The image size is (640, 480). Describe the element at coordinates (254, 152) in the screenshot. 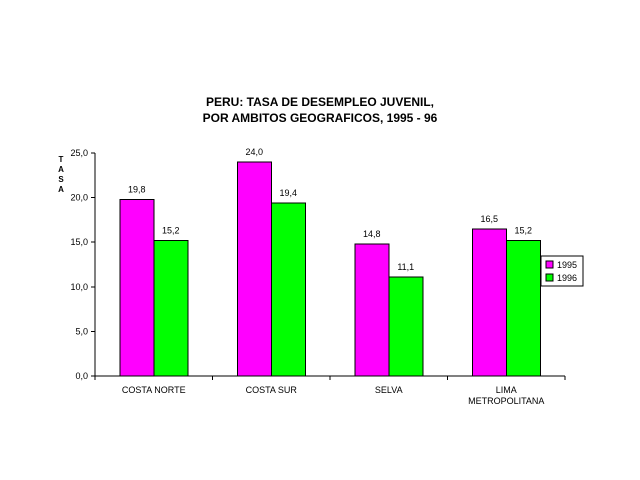

I see `bar-value-label: 24,0` at that location.